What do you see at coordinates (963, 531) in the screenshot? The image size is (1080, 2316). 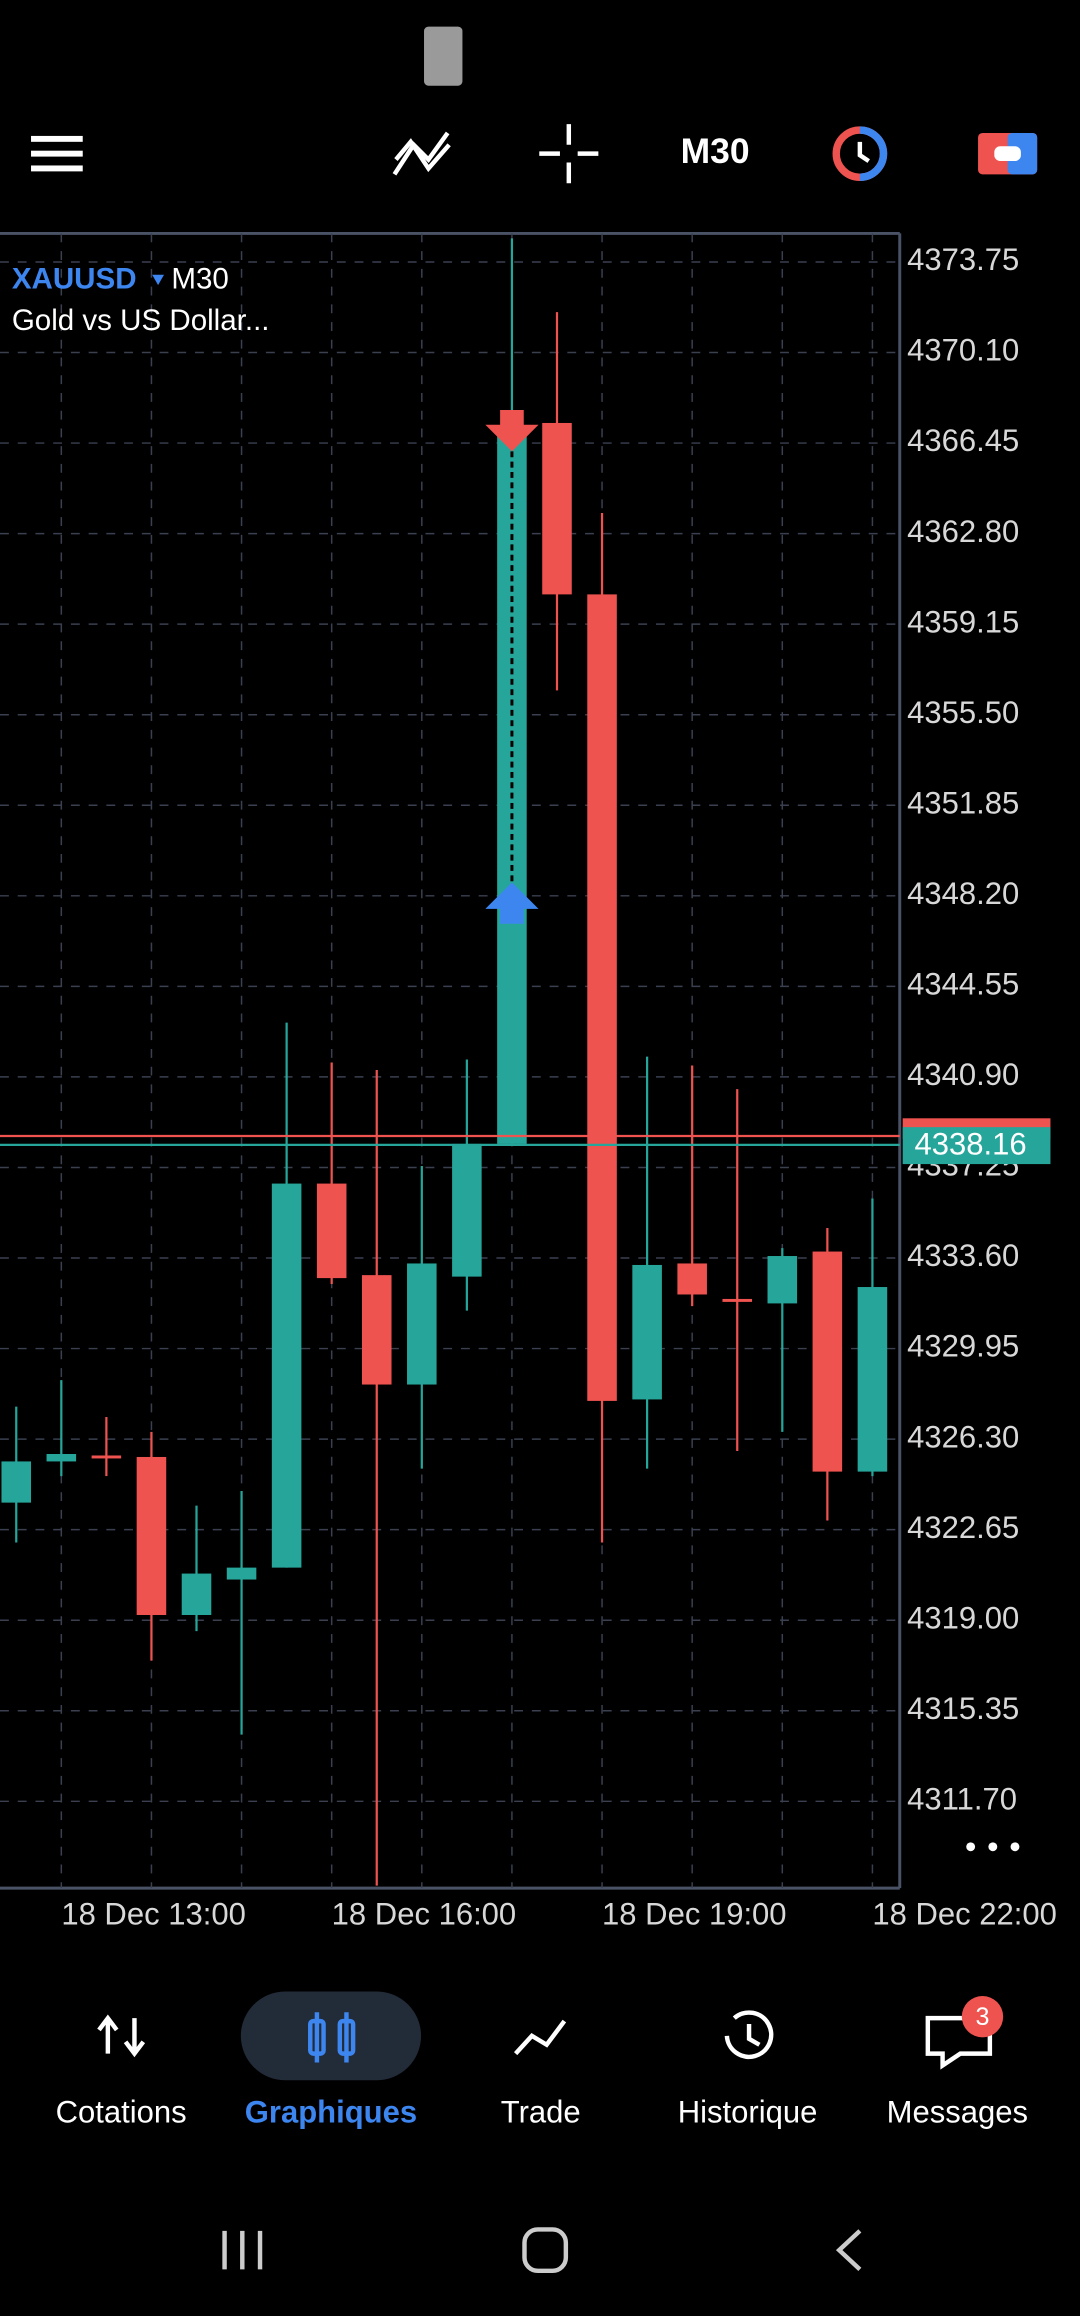 I see `y-tick-label: 4362.80` at bounding box center [963, 531].